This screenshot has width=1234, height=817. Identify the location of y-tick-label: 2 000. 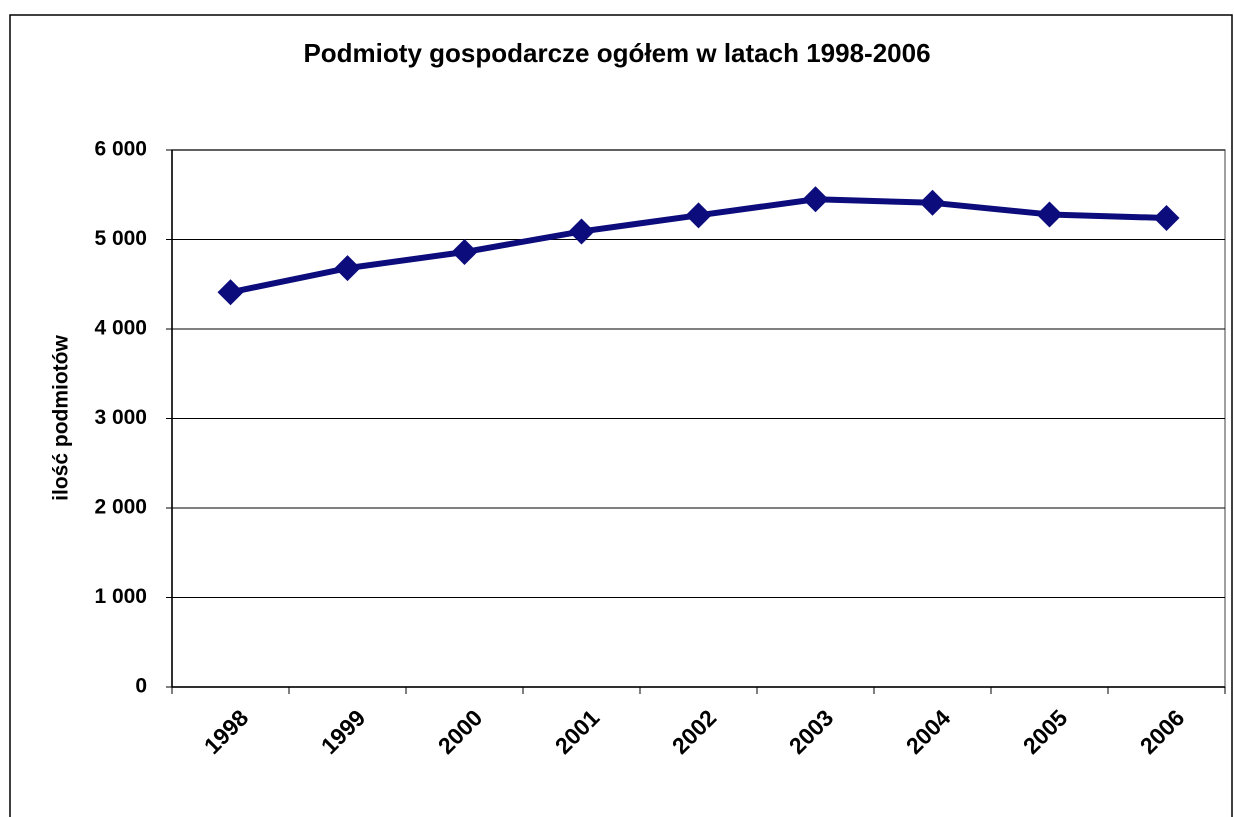
(120, 507).